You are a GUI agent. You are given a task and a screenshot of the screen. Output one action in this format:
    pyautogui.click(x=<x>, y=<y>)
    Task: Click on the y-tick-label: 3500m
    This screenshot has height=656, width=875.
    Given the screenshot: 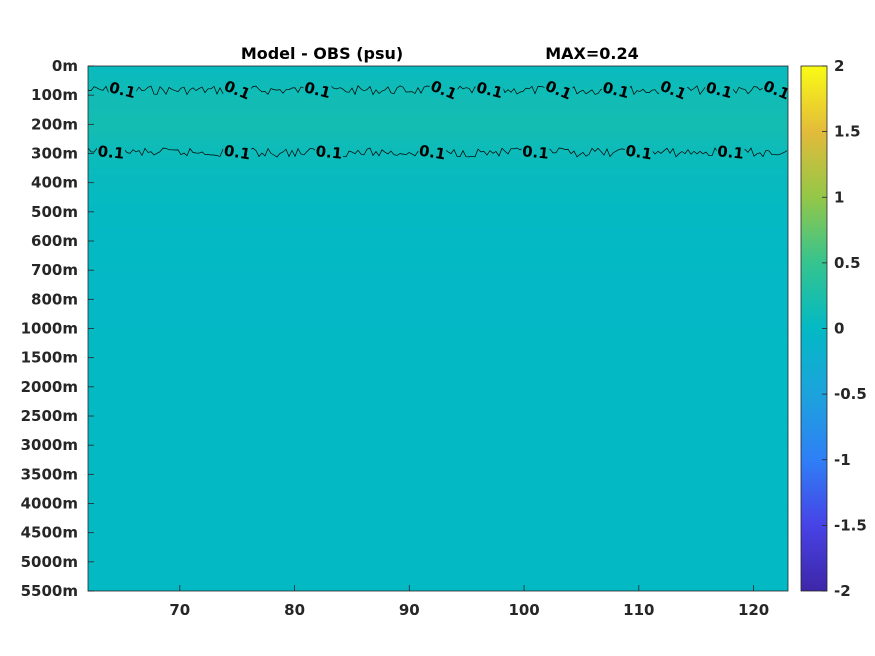 What is the action you would take?
    pyautogui.click(x=49, y=474)
    